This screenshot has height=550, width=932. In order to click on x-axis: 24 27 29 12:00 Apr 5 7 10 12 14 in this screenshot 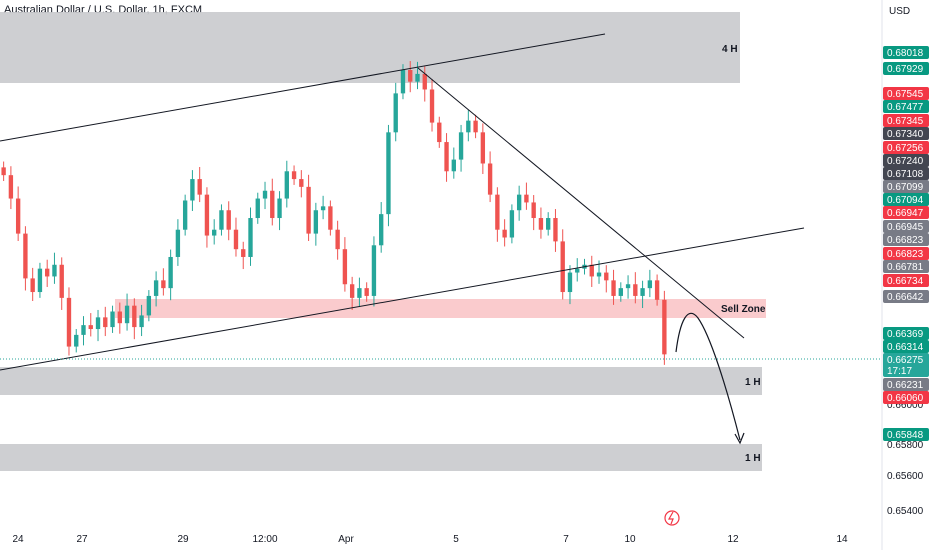, I will do `click(430, 539)`.